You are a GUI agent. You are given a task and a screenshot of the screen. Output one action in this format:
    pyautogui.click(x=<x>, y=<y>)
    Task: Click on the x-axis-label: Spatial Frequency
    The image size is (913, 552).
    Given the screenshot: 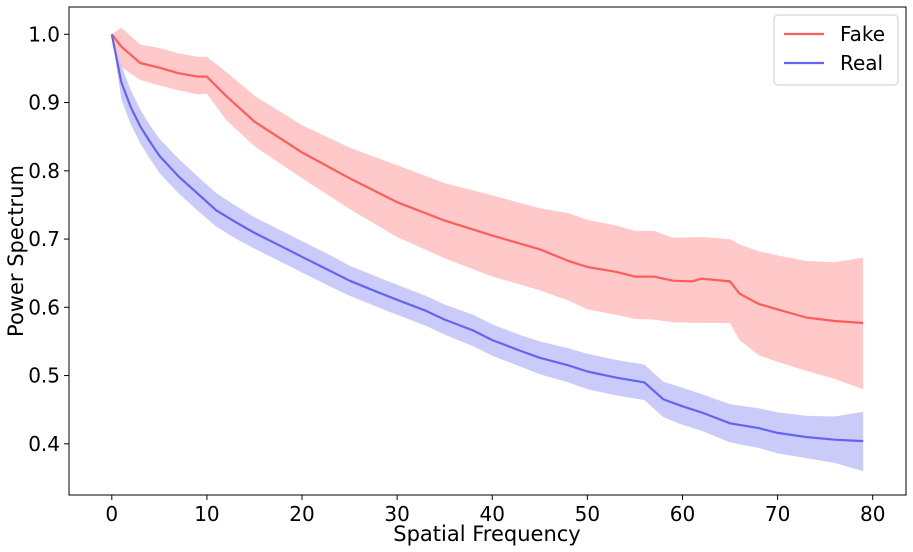 What is the action you would take?
    pyautogui.click(x=486, y=534)
    